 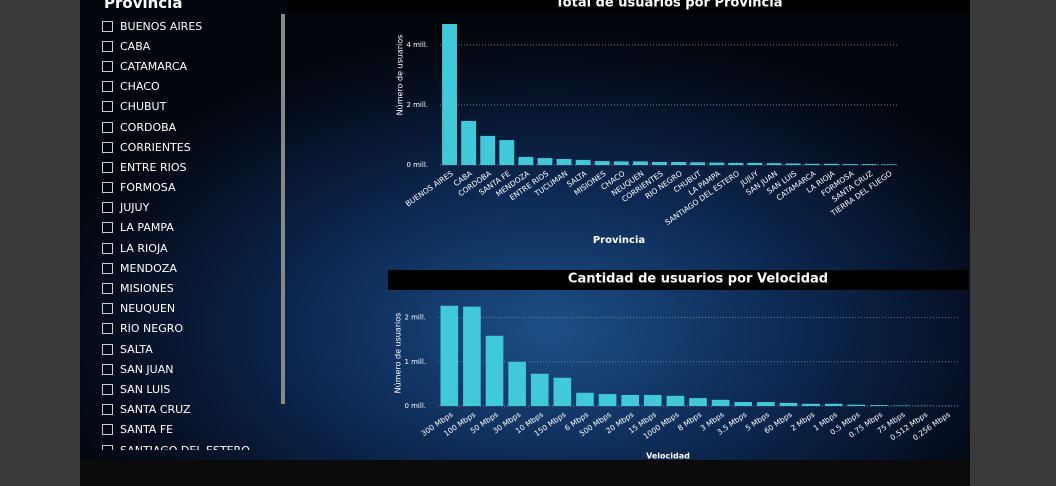 What do you see at coordinates (147, 369) in the screenshot?
I see `slicer-item-label: SAN JUAN` at bounding box center [147, 369].